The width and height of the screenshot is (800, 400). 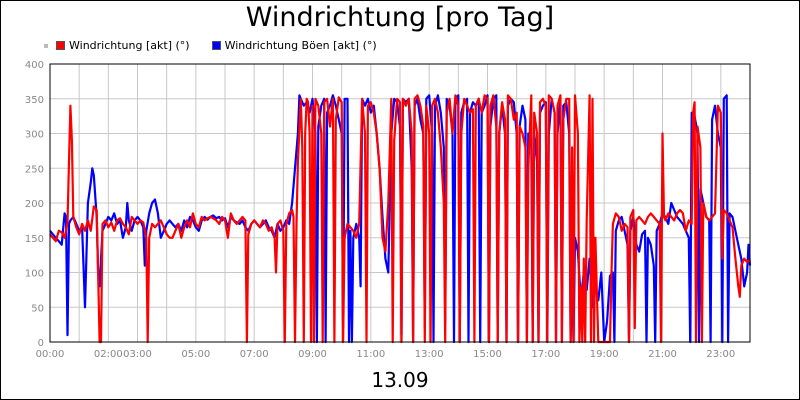 I want to click on y-tick-label-4: 200, so click(x=34, y=204).